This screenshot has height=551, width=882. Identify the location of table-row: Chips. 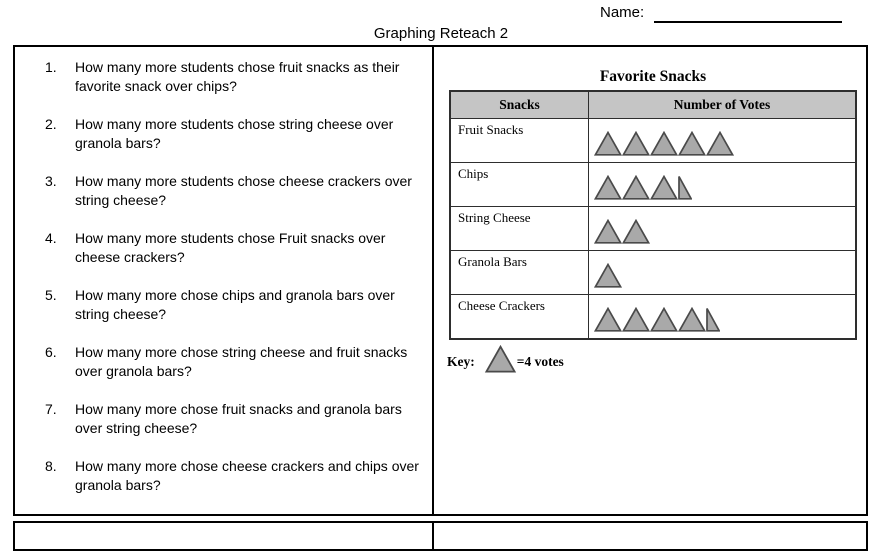
(653, 184).